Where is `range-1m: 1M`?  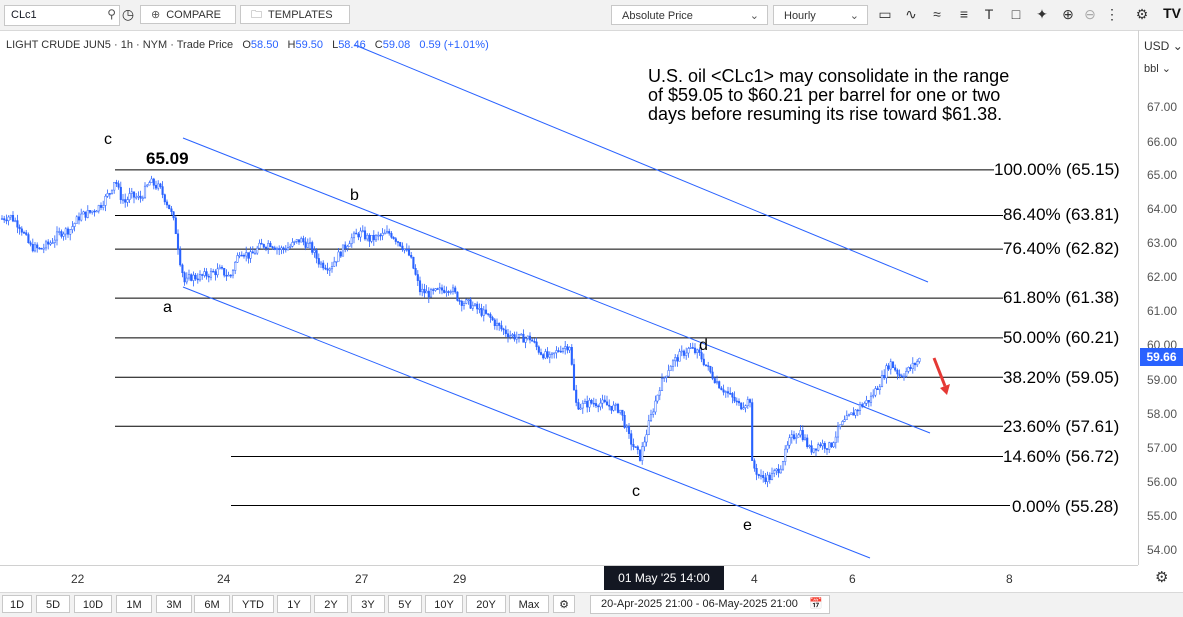
range-1m: 1M is located at coordinates (134, 604).